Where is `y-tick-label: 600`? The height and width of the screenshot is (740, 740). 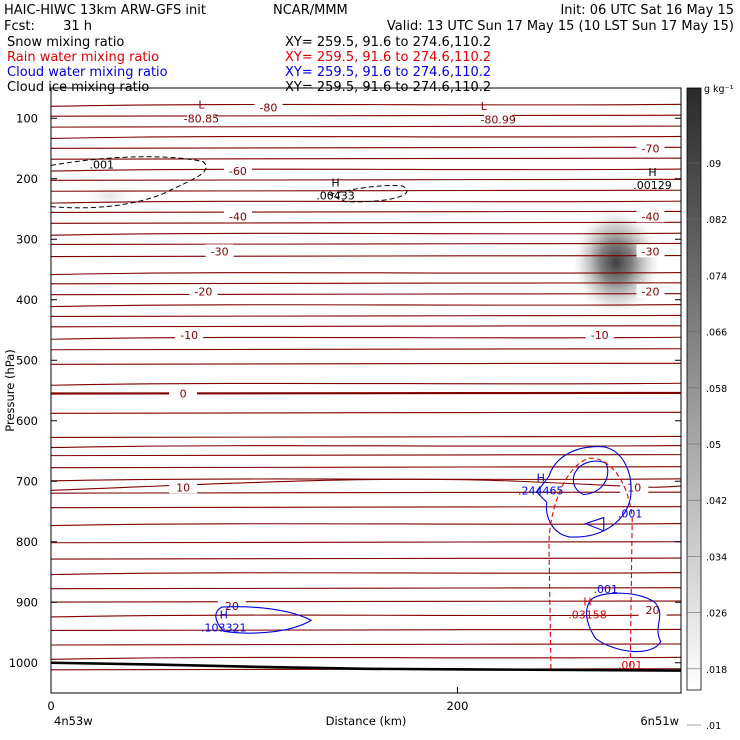
y-tick-label: 600 is located at coordinates (27, 421).